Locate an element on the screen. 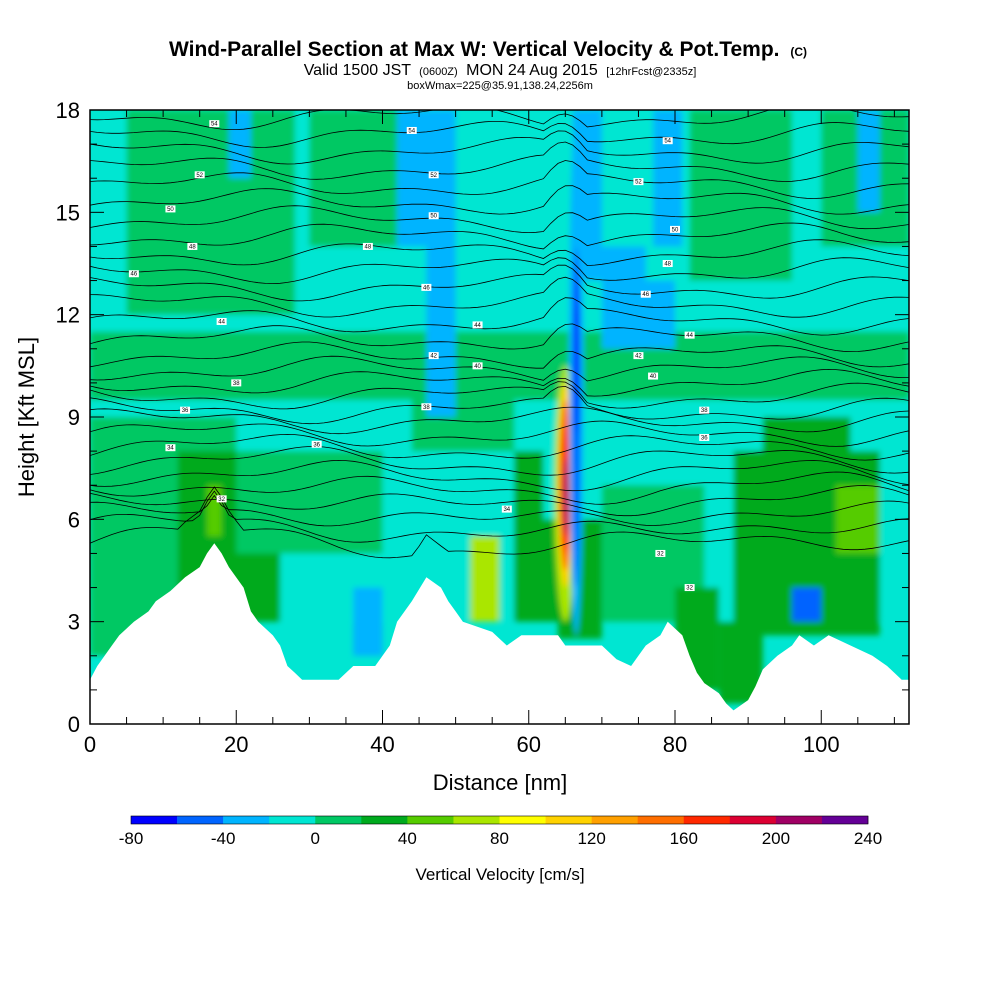  contour-label-text: 34 is located at coordinates (170, 449).